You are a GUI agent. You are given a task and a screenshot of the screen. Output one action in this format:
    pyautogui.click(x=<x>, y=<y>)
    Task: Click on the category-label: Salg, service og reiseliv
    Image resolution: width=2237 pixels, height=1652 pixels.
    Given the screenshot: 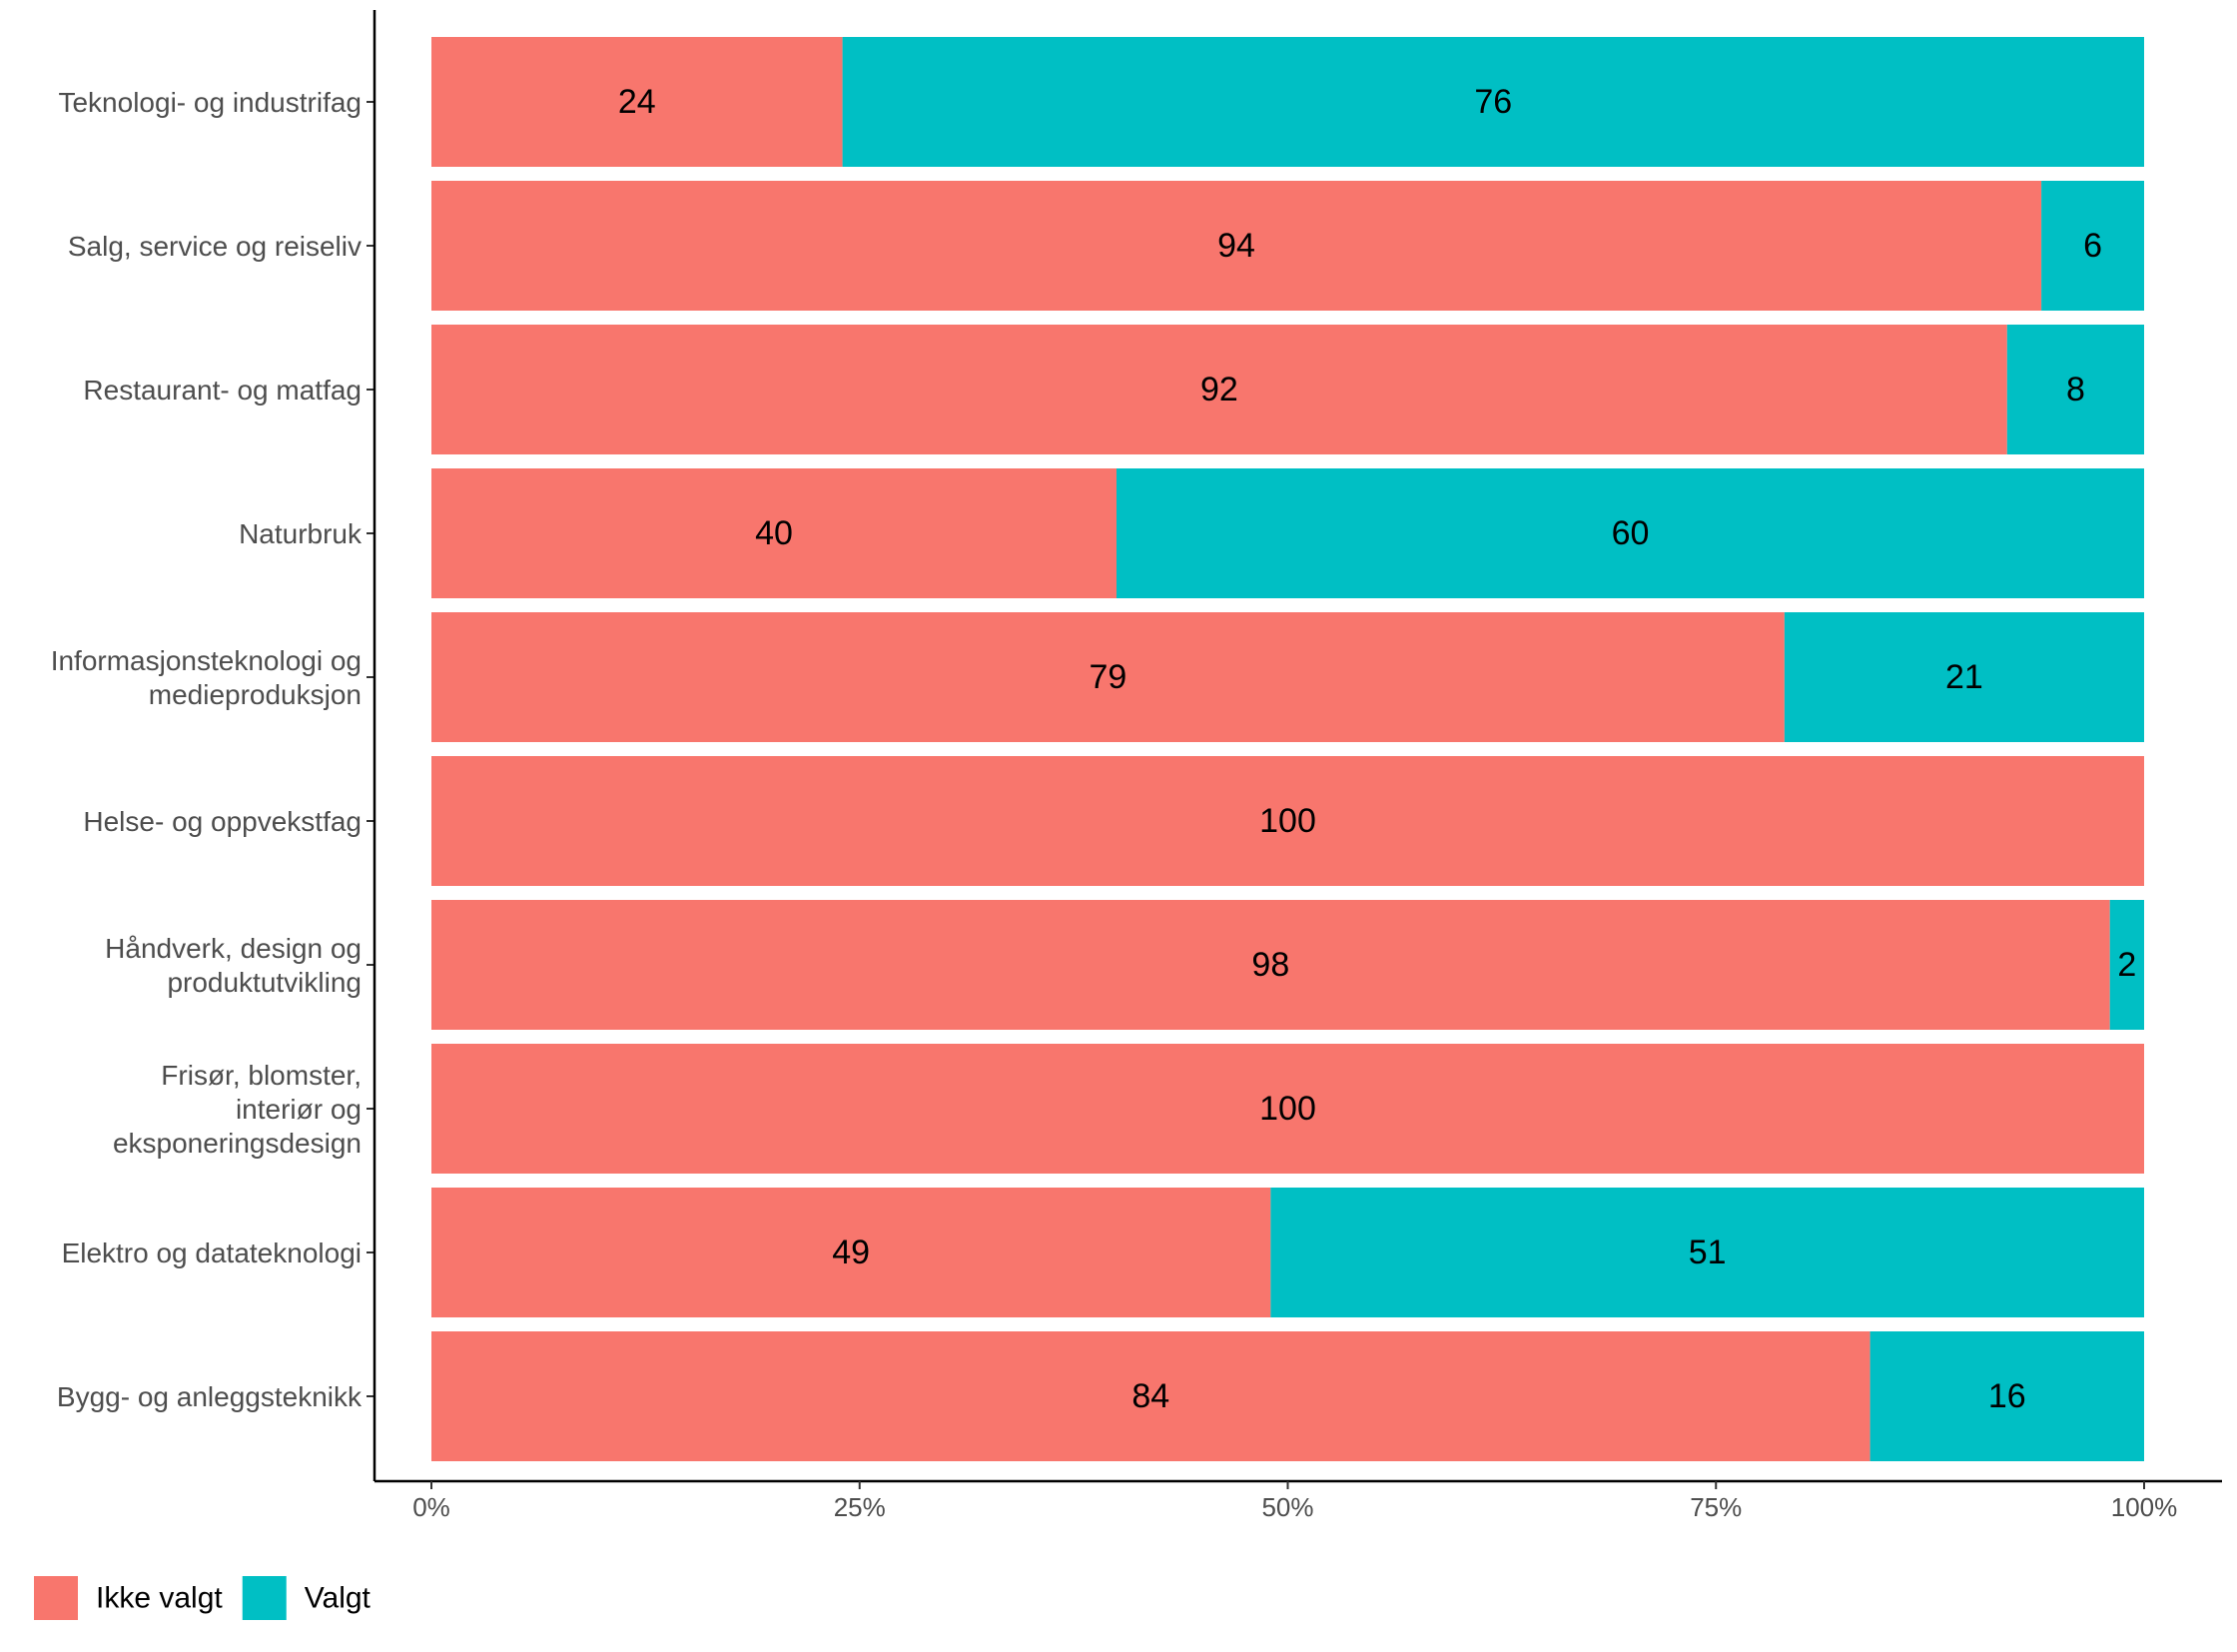 What is the action you would take?
    pyautogui.click(x=215, y=246)
    